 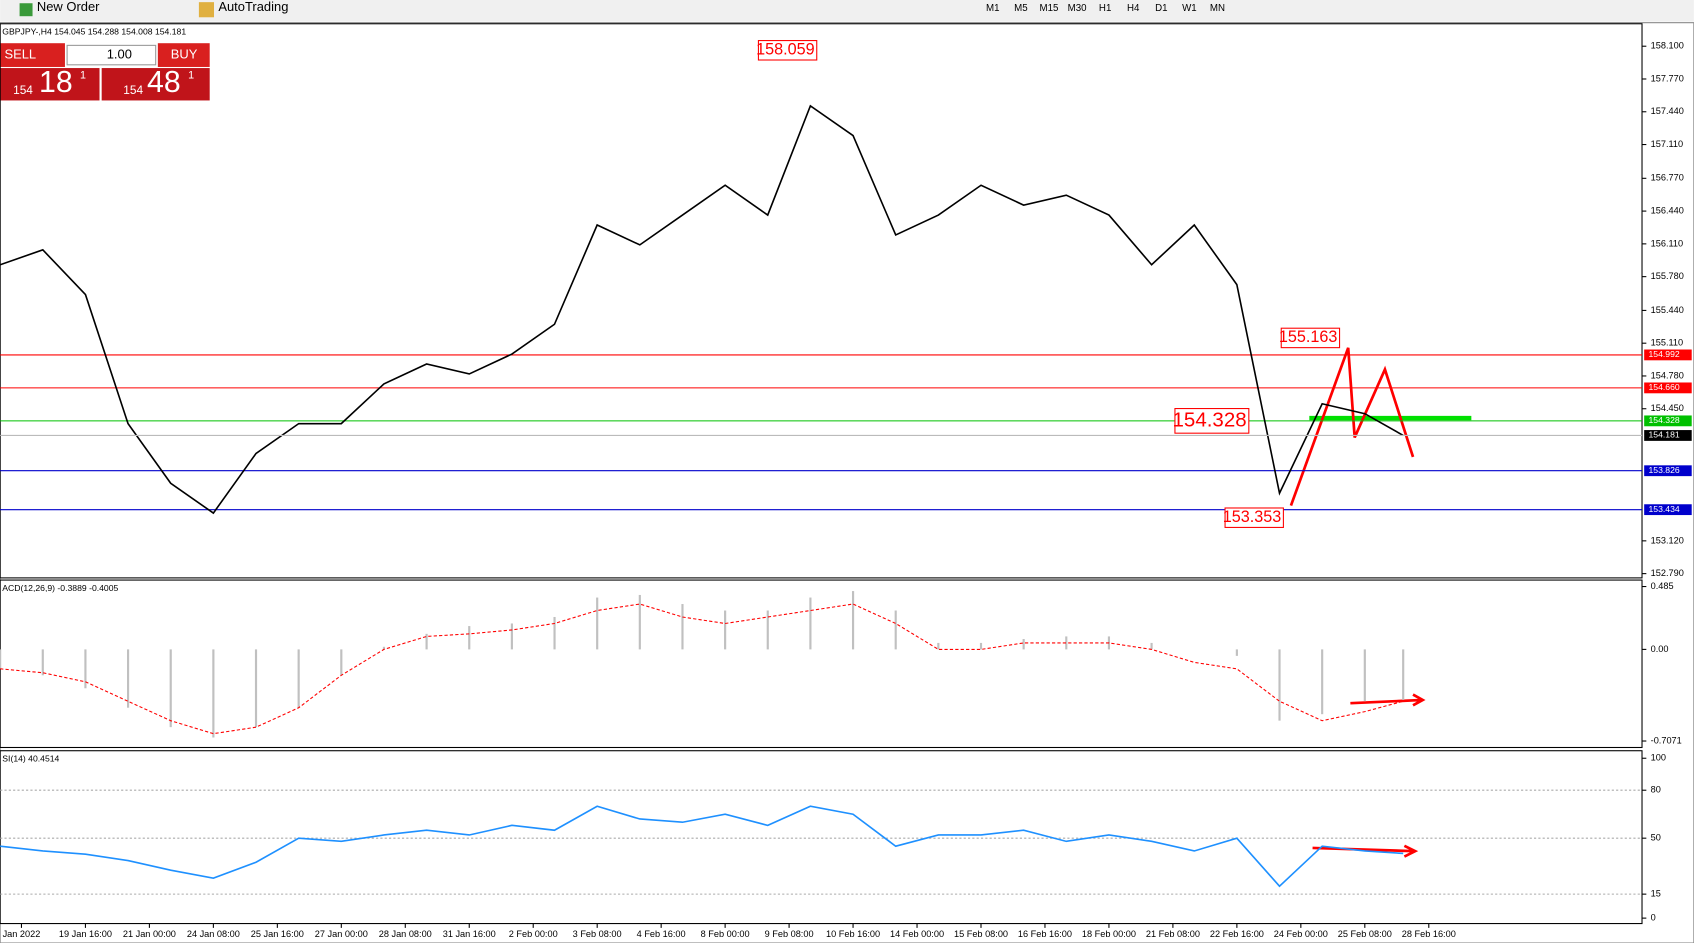 I want to click on x-tick-label: 28 Jan 08:00, so click(x=405, y=934).